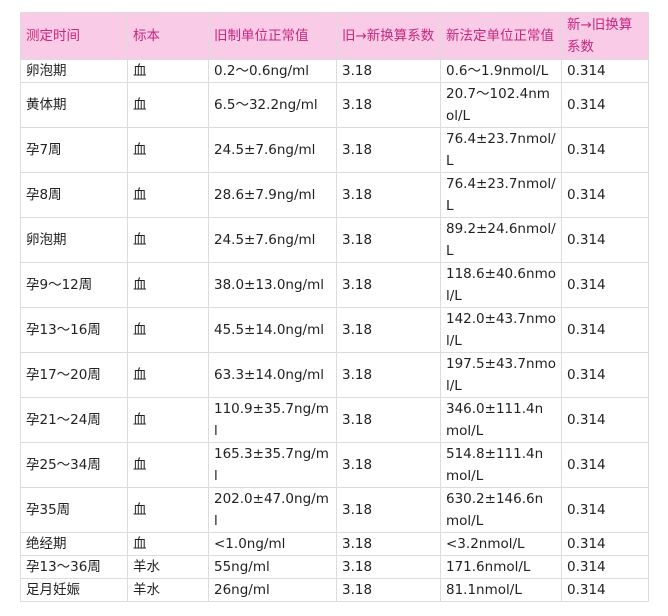 The image size is (668, 616). I want to click on table-row: 绝经期血 <1.0ng/ml 3.18 <3.2nmol/L 0.314, so click(334, 544).